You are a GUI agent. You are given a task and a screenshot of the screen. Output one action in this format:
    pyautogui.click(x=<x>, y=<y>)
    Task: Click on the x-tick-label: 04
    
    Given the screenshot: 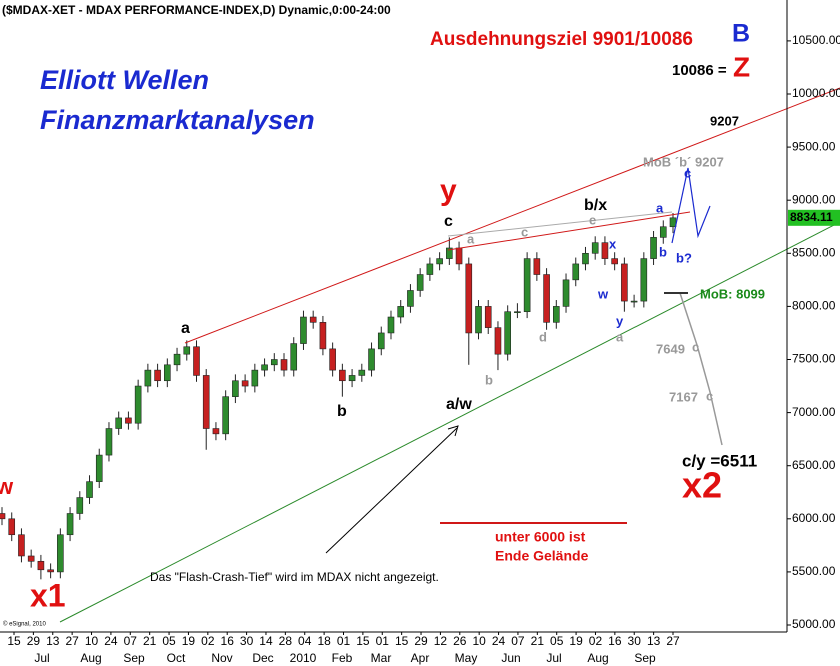 What is the action you would take?
    pyautogui.click(x=305, y=641)
    